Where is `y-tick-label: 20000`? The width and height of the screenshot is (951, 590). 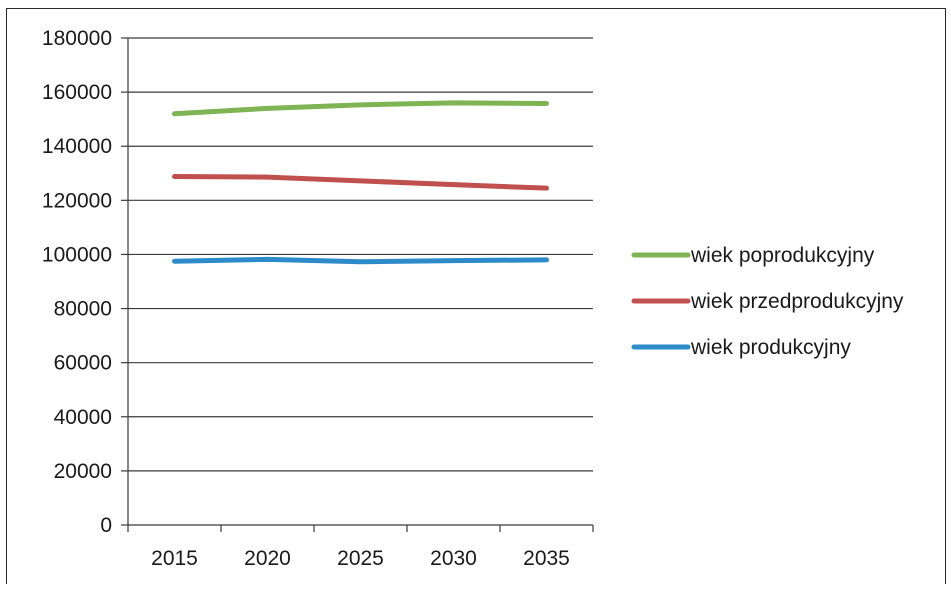
y-tick-label: 20000 is located at coordinates (83, 471).